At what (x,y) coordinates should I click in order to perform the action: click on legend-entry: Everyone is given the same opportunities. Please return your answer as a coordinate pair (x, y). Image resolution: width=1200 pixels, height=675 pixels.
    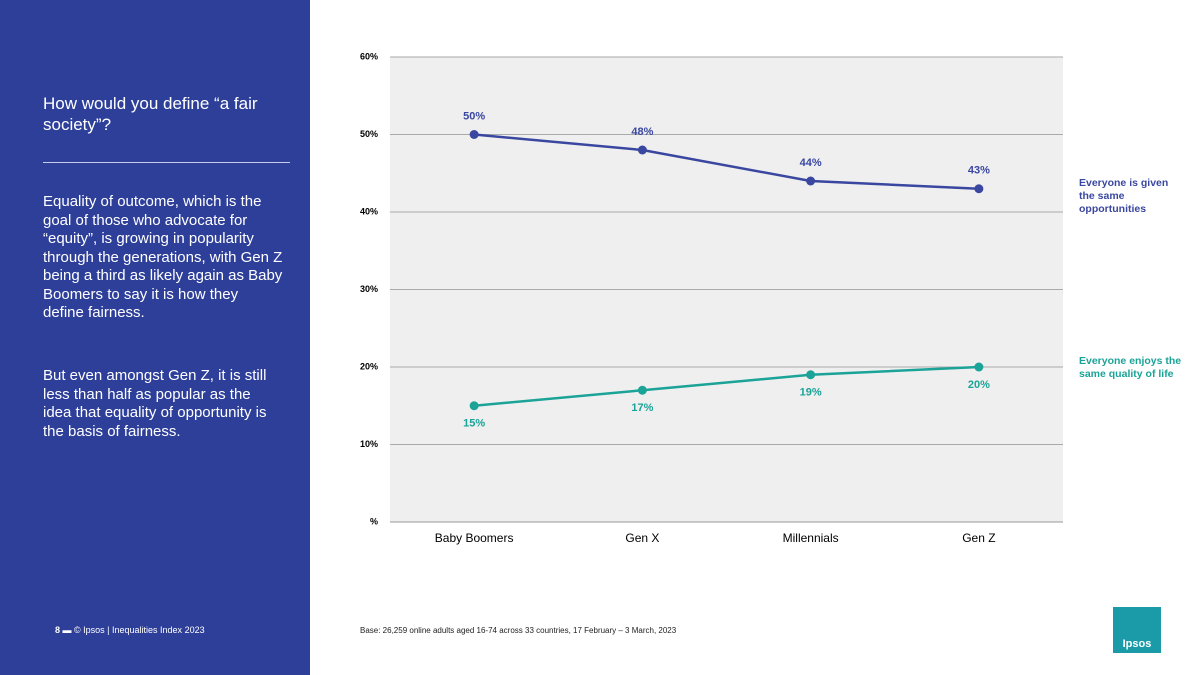
    Looking at the image, I should click on (1124, 195).